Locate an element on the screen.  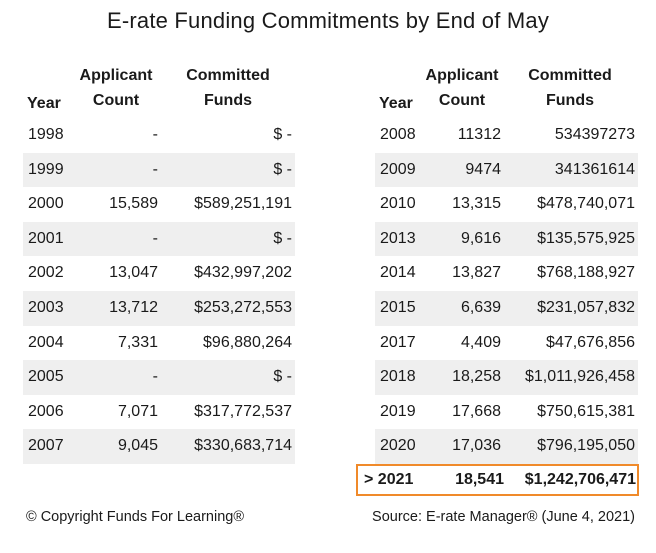
cell-committed-funds: $253,272,553 is located at coordinates (243, 307).